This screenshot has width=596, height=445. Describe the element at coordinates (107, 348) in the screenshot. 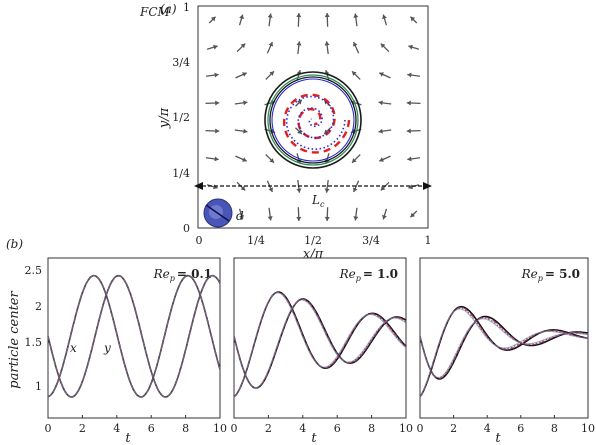

I see `curve-label-y: y` at that location.